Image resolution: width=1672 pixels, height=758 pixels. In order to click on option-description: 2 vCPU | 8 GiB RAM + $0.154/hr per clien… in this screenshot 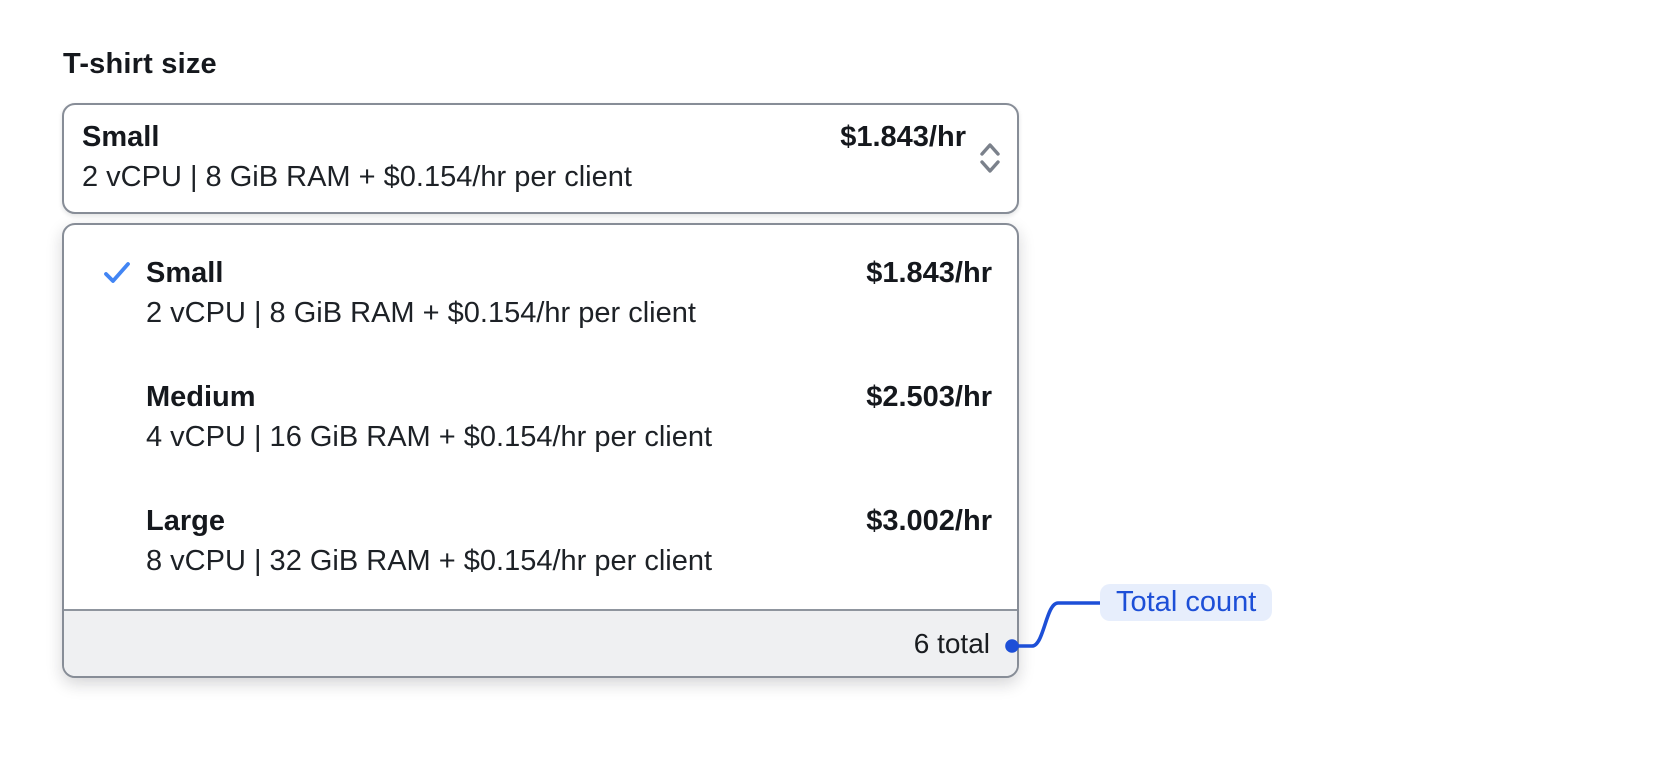, I will do `click(421, 313)`.